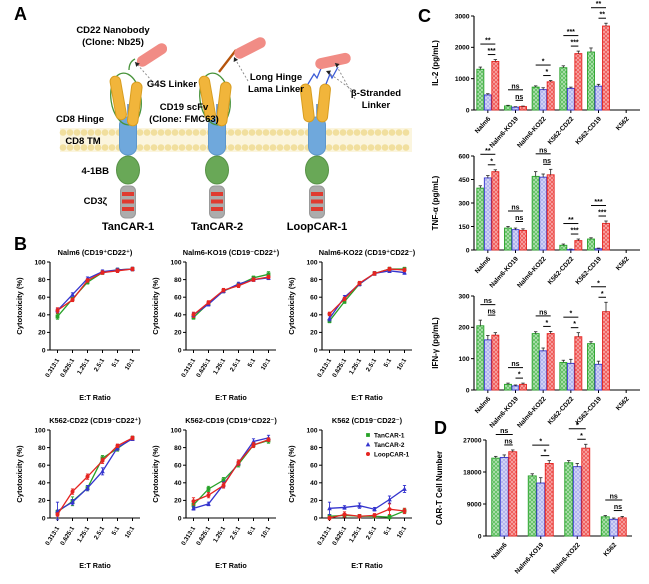  I want to click on axes, so click(366, 306).